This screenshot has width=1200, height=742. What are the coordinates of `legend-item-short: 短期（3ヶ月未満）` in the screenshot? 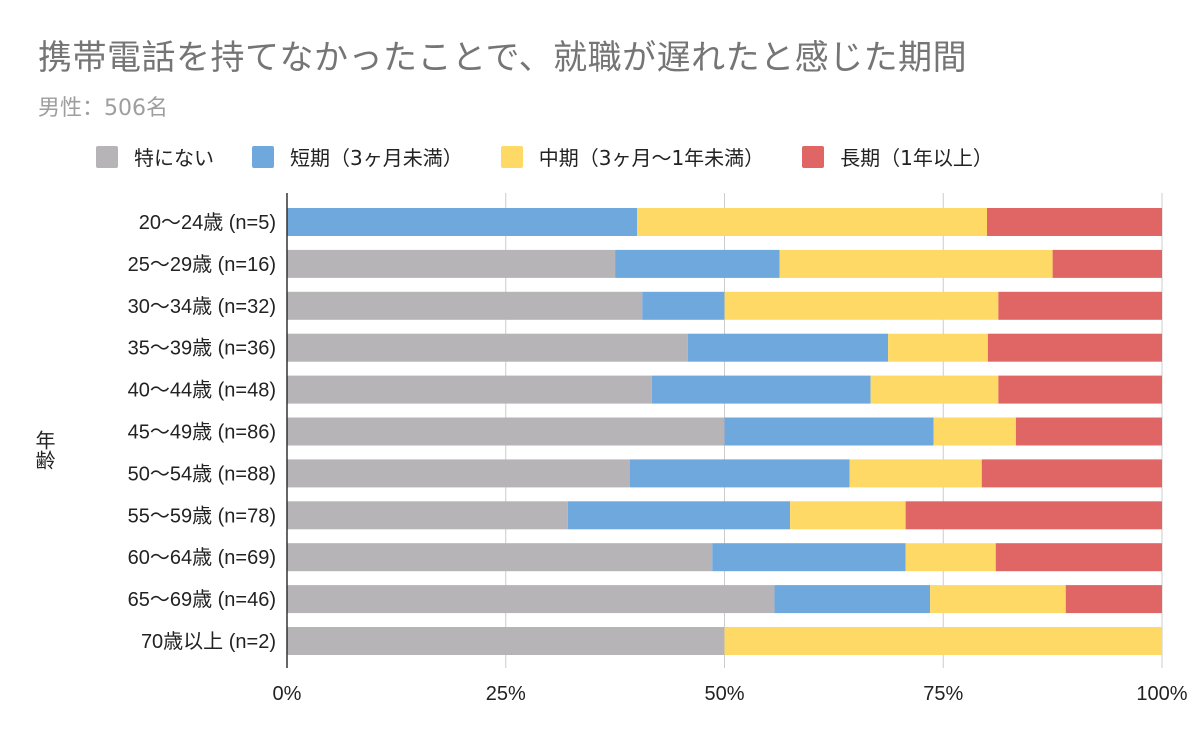 It's located at (357, 156).